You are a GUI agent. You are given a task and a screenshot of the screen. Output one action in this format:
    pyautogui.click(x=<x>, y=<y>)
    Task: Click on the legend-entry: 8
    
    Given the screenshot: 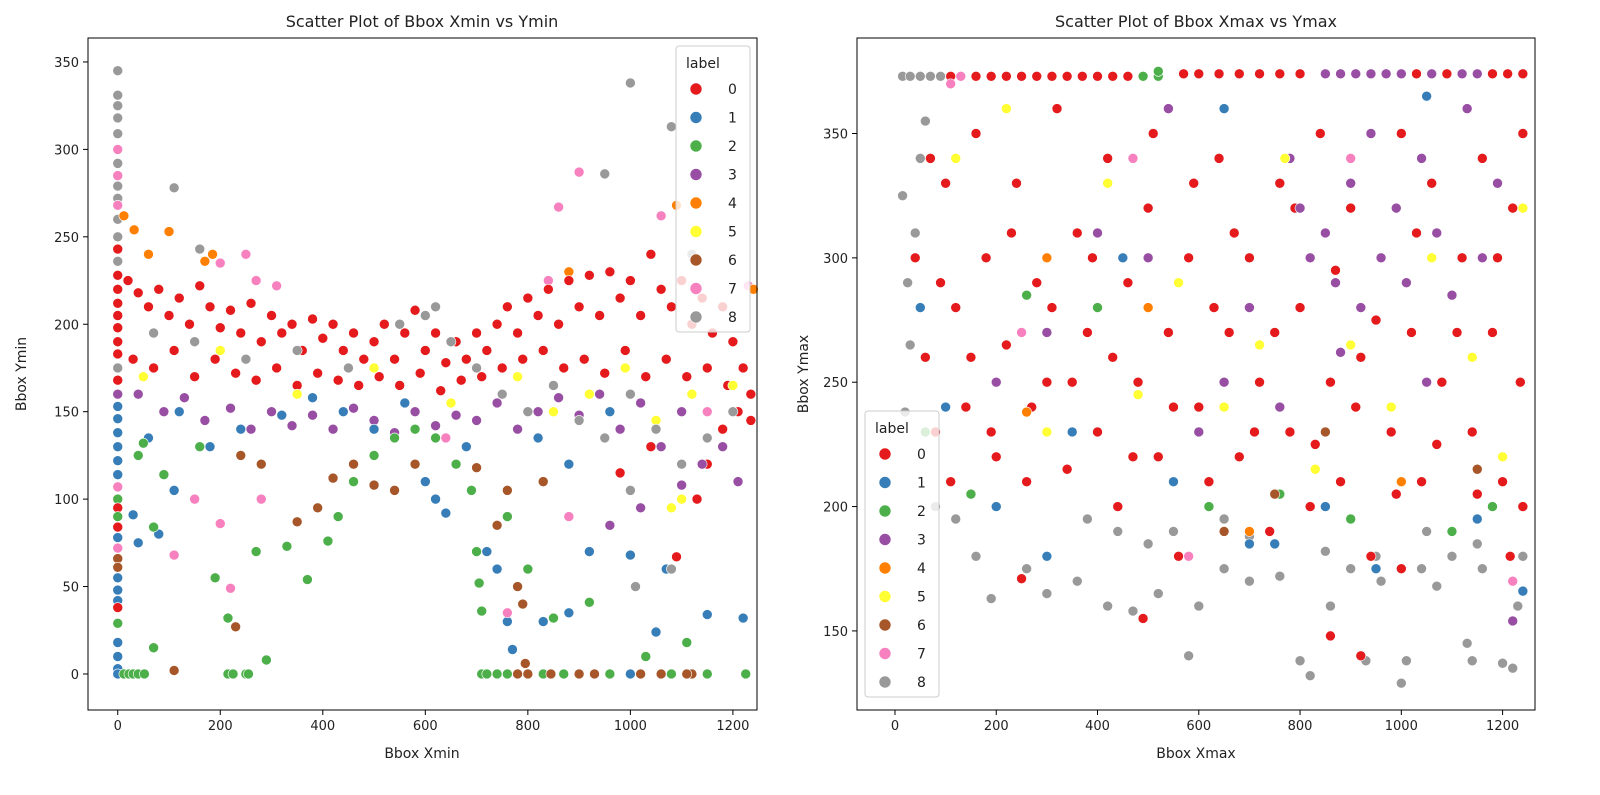 What is the action you would take?
    pyautogui.click(x=921, y=683)
    